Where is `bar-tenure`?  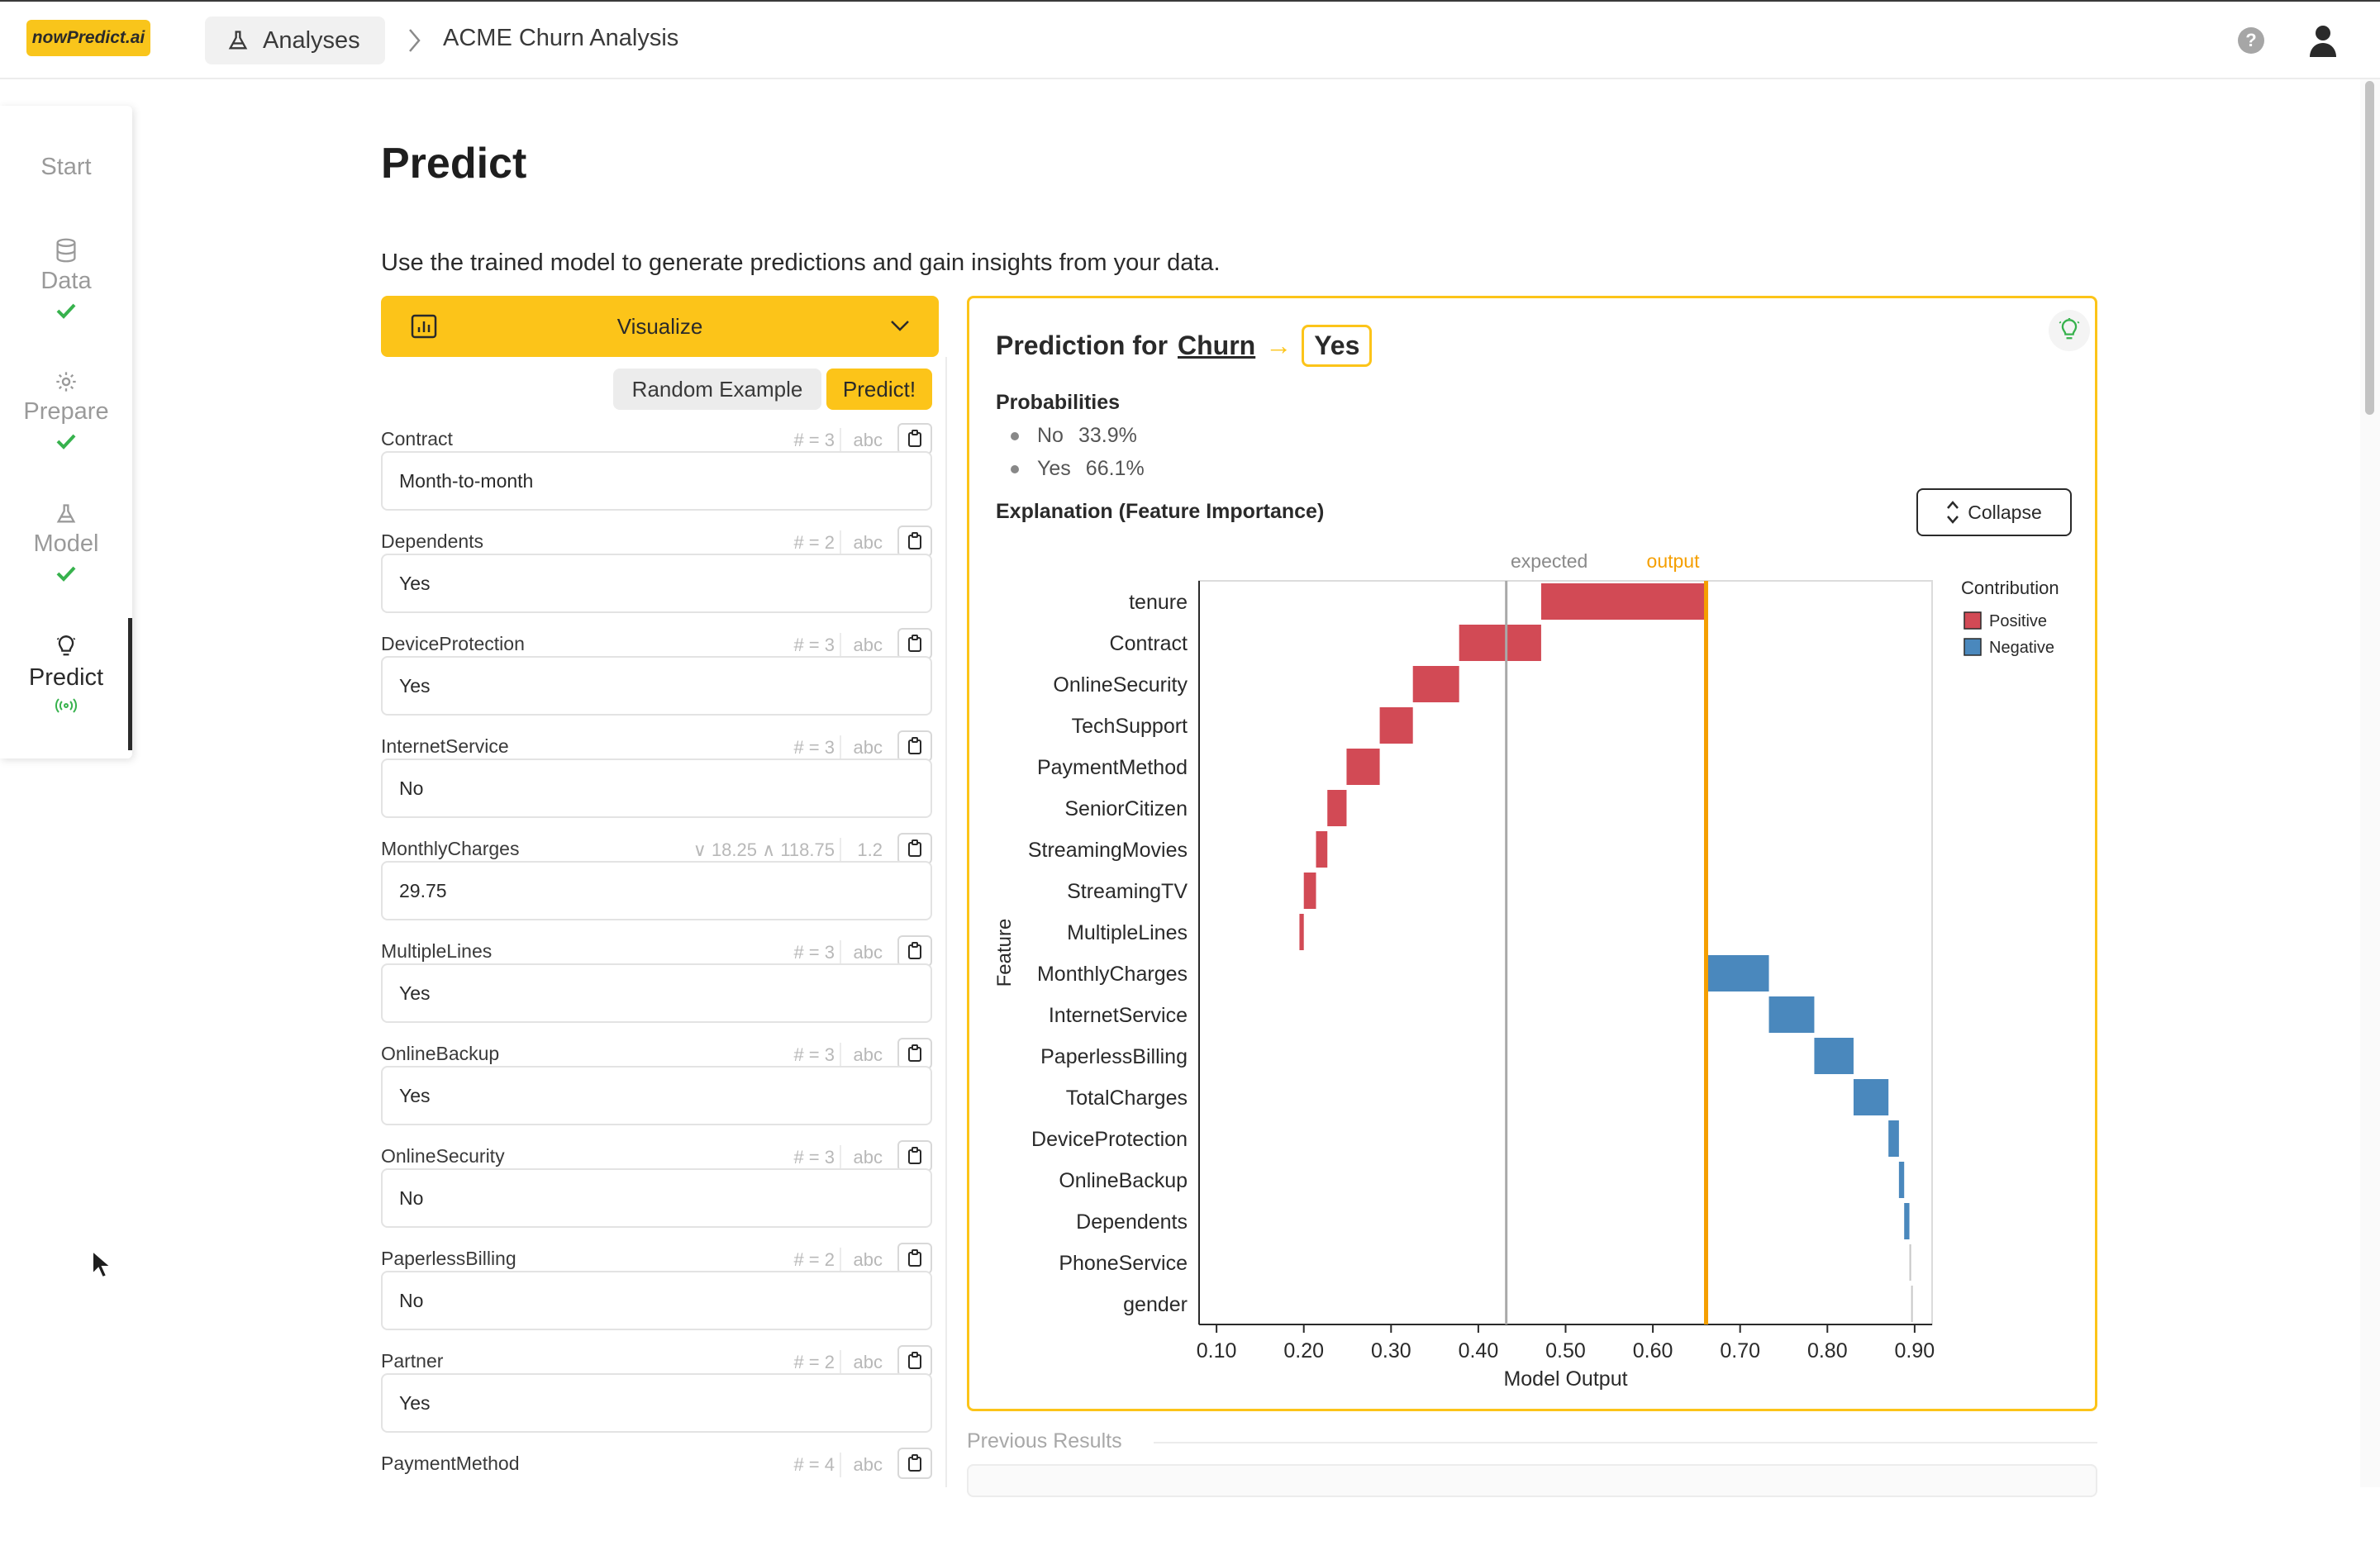
bar-tenure is located at coordinates (1623, 601).